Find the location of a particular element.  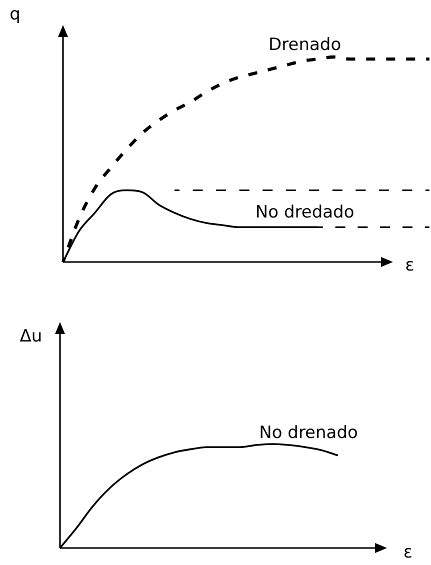

series-label: Drenado is located at coordinates (305, 45).